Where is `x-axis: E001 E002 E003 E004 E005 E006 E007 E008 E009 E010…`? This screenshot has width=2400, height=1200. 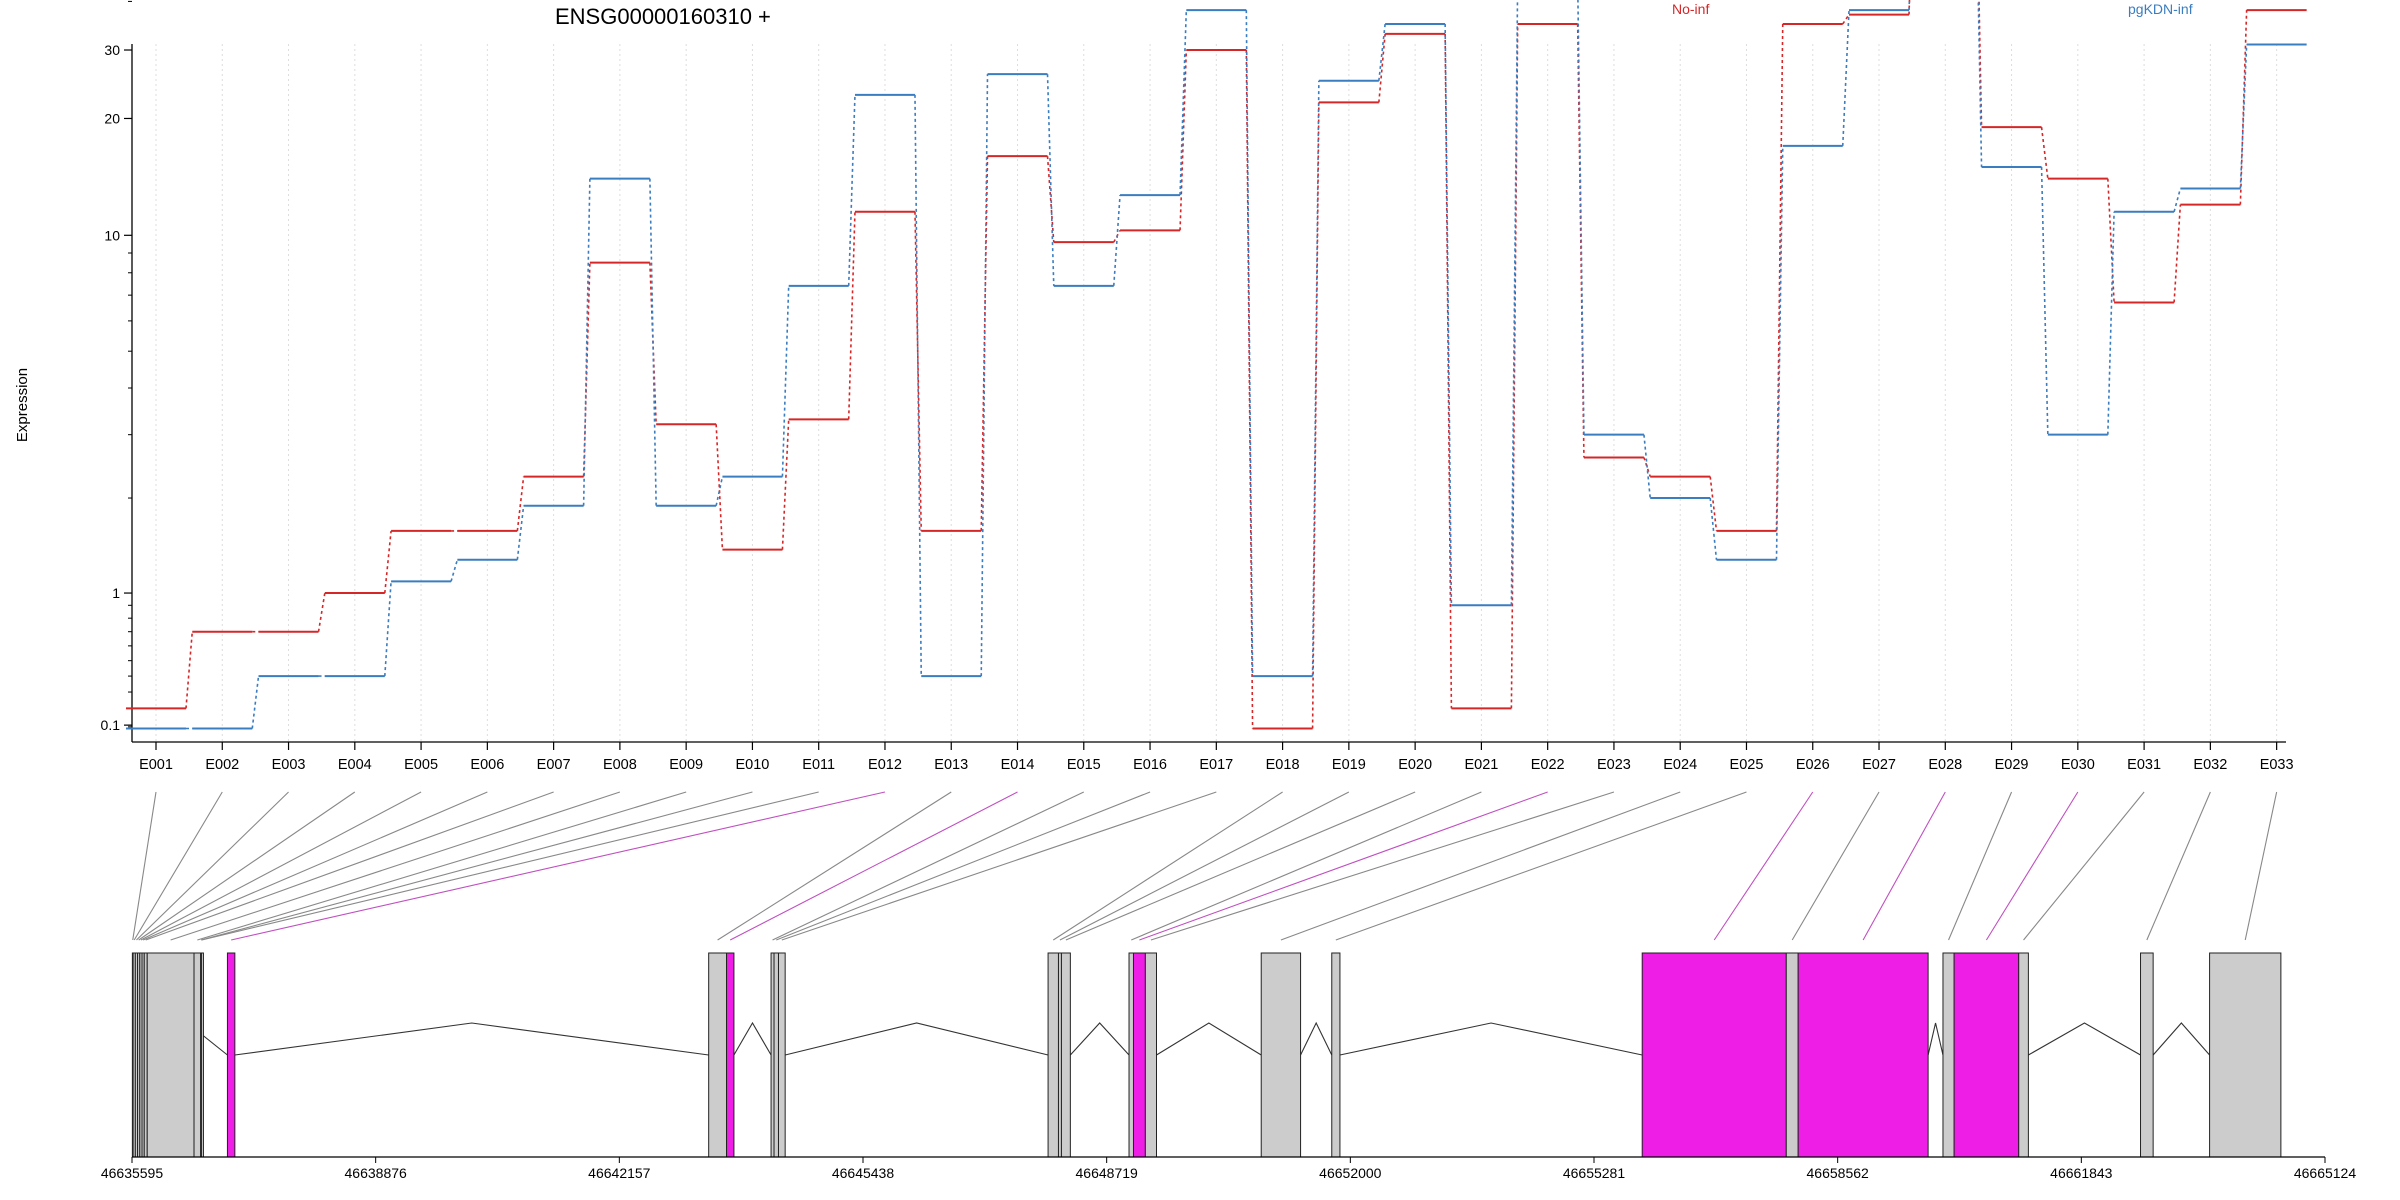 x-axis: E001 E002 E003 E004 E005 E006 E007 E008 E009 E010… is located at coordinates (1213, 757).